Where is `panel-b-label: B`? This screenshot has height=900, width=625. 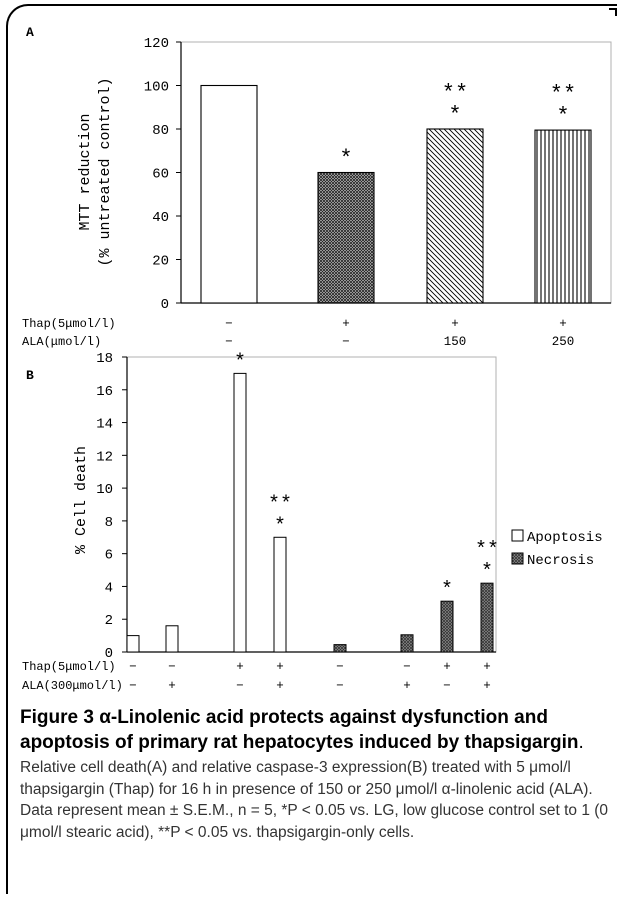 panel-b-label: B is located at coordinates (30, 375).